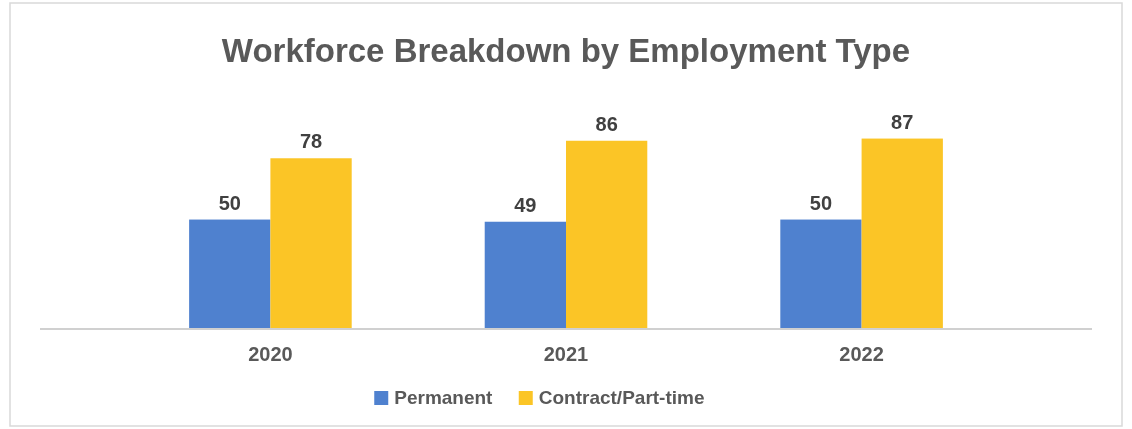 The height and width of the screenshot is (429, 1132). I want to click on chart-title: Workforce Breakdown by Employment Type, so click(566, 50).